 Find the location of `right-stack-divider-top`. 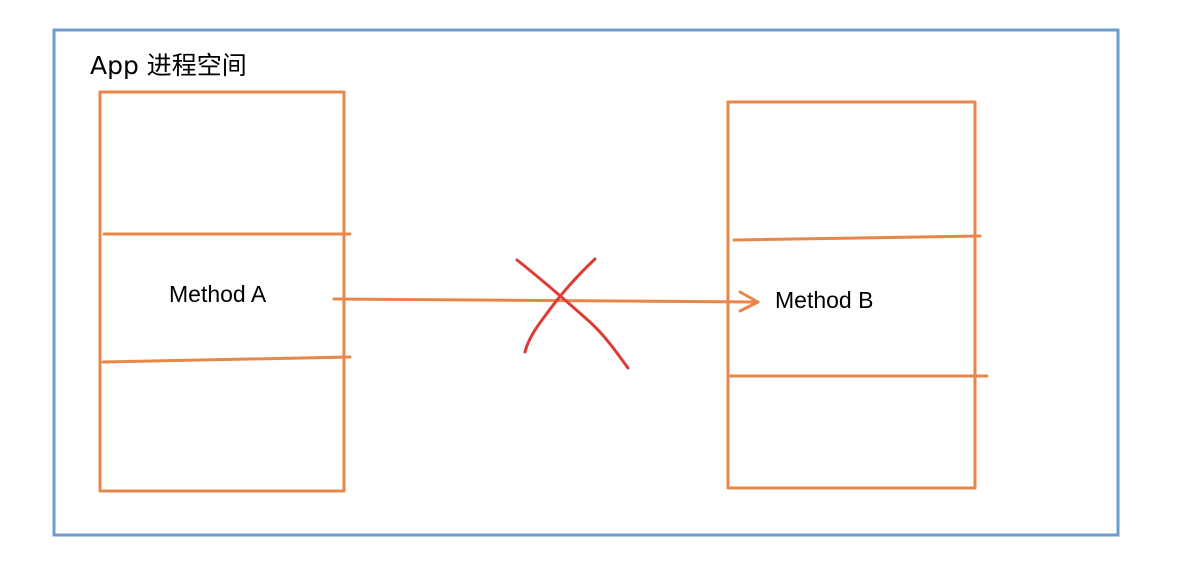

right-stack-divider-top is located at coordinates (857, 238).